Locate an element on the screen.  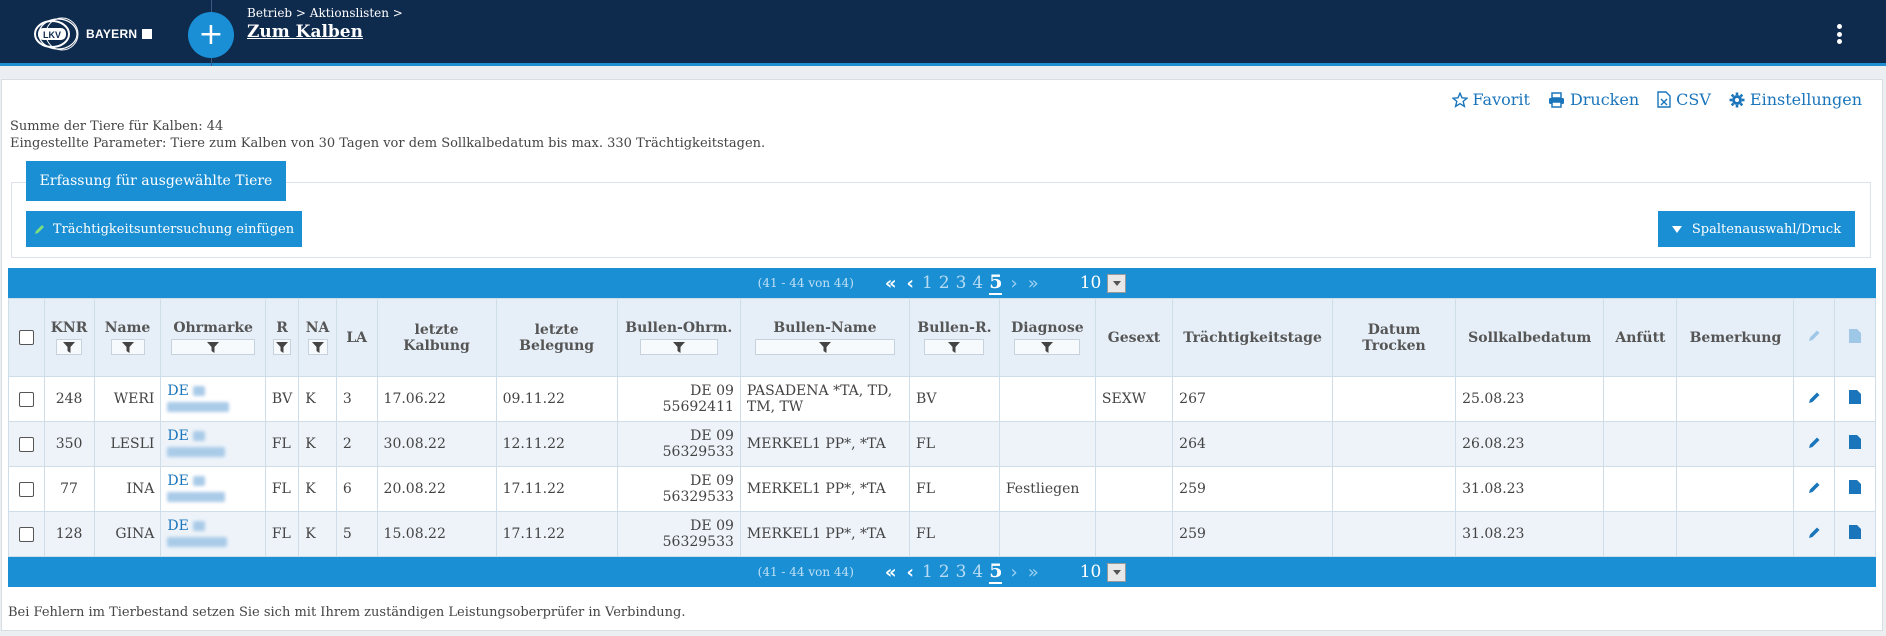
bullen-ohrm-line2: 55692411 is located at coordinates (698, 407).